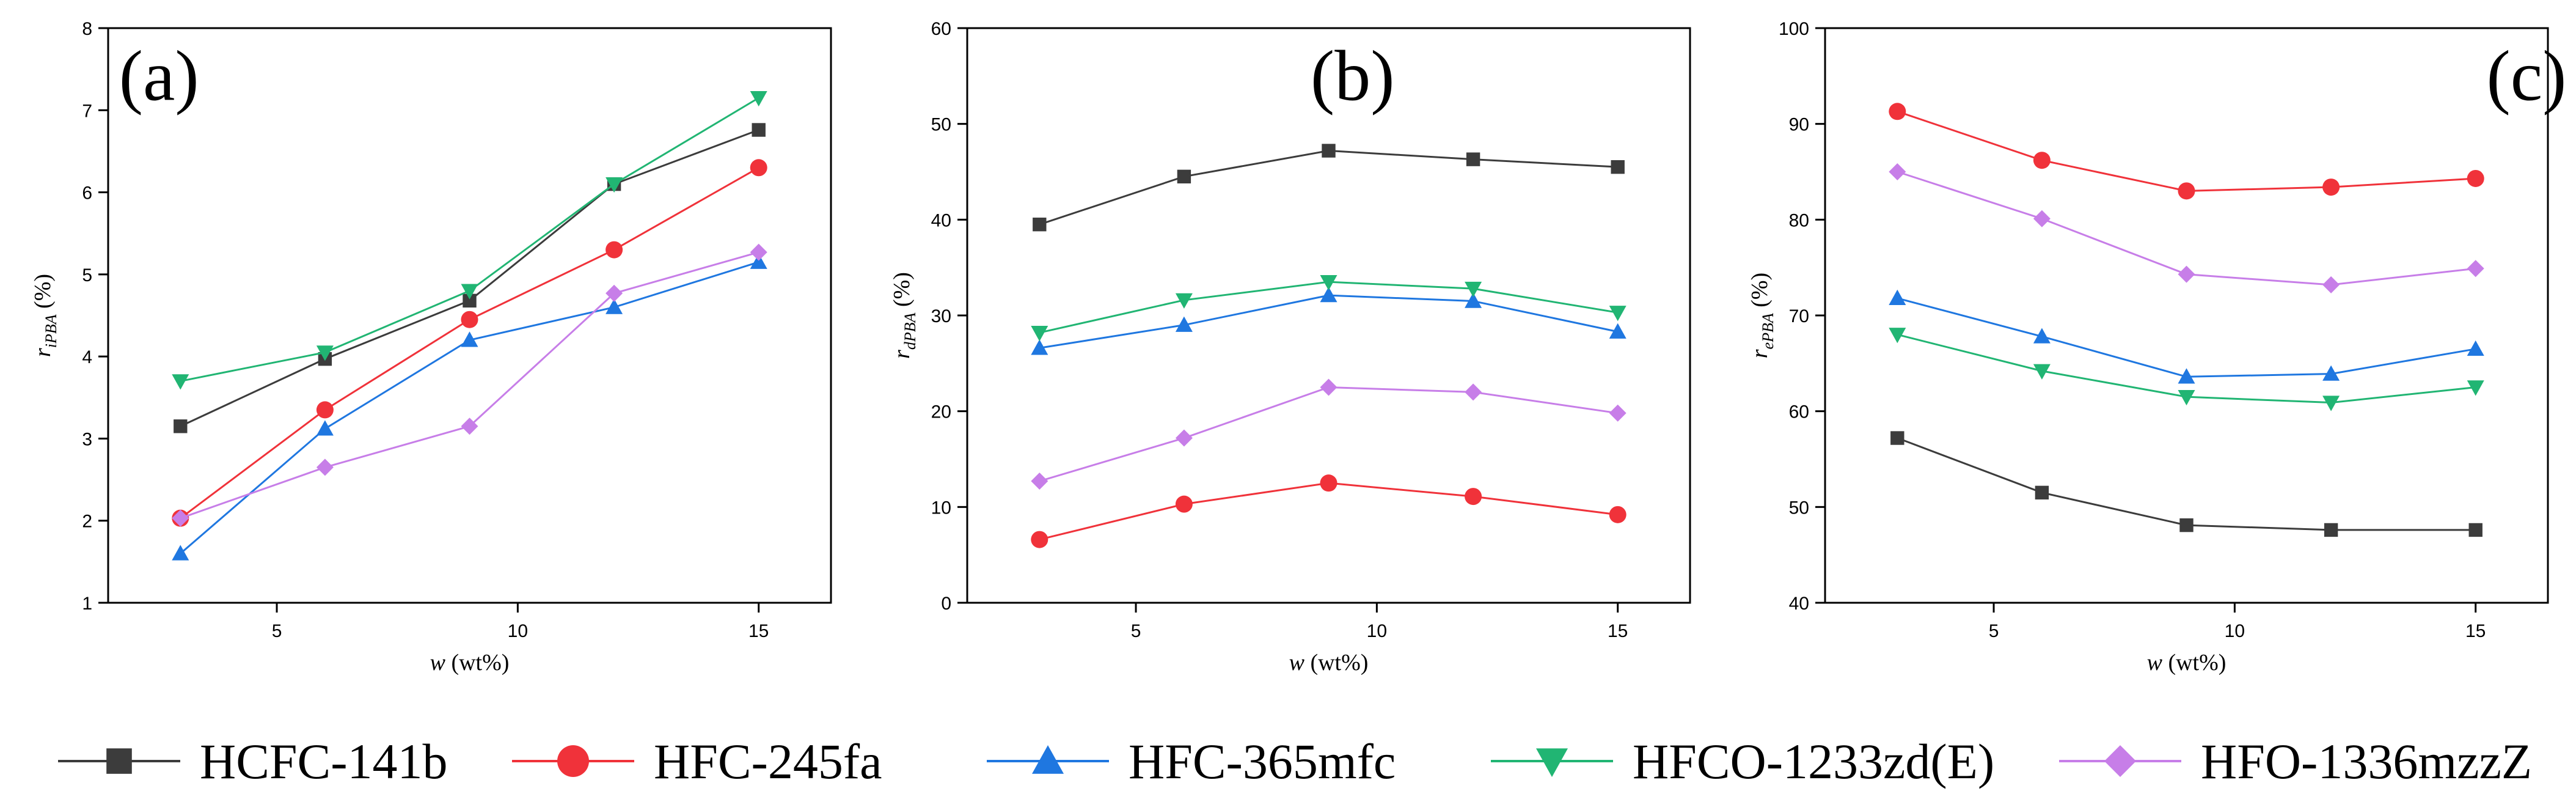 Image resolution: width=2576 pixels, height=799 pixels. I want to click on panel-label: (c), so click(2526, 76).